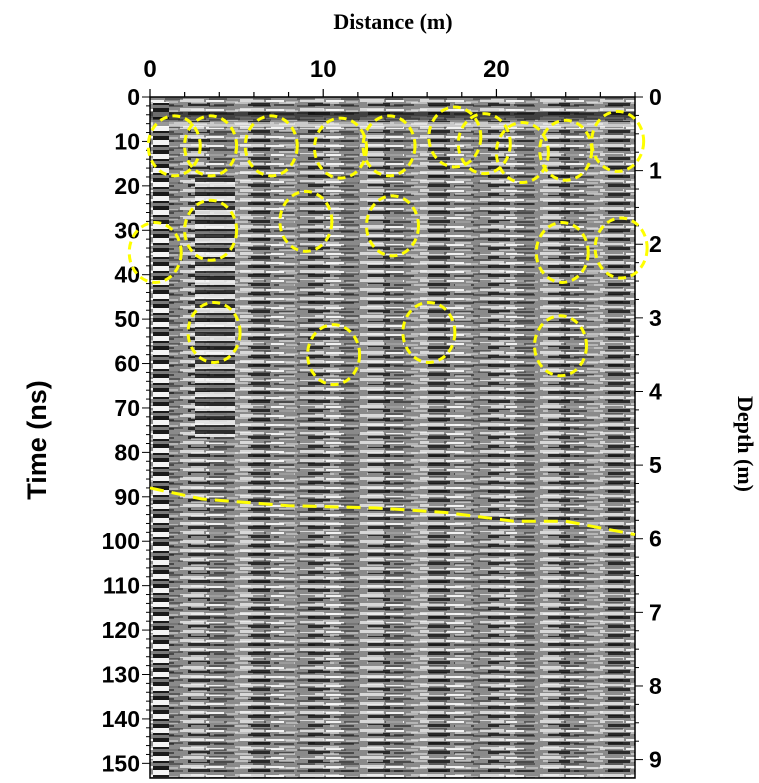  What do you see at coordinates (655, 612) in the screenshot?
I see `right-axis-tick-label: 7` at bounding box center [655, 612].